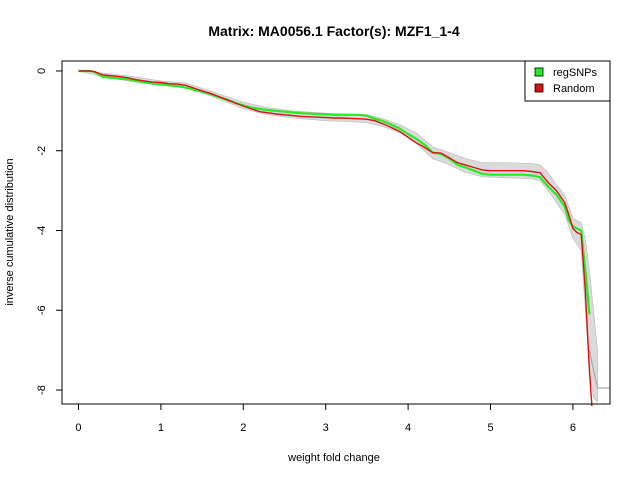 Image resolution: width=640 pixels, height=480 pixels. Describe the element at coordinates (539, 88) in the screenshot. I see `legend-swatch-random` at that location.